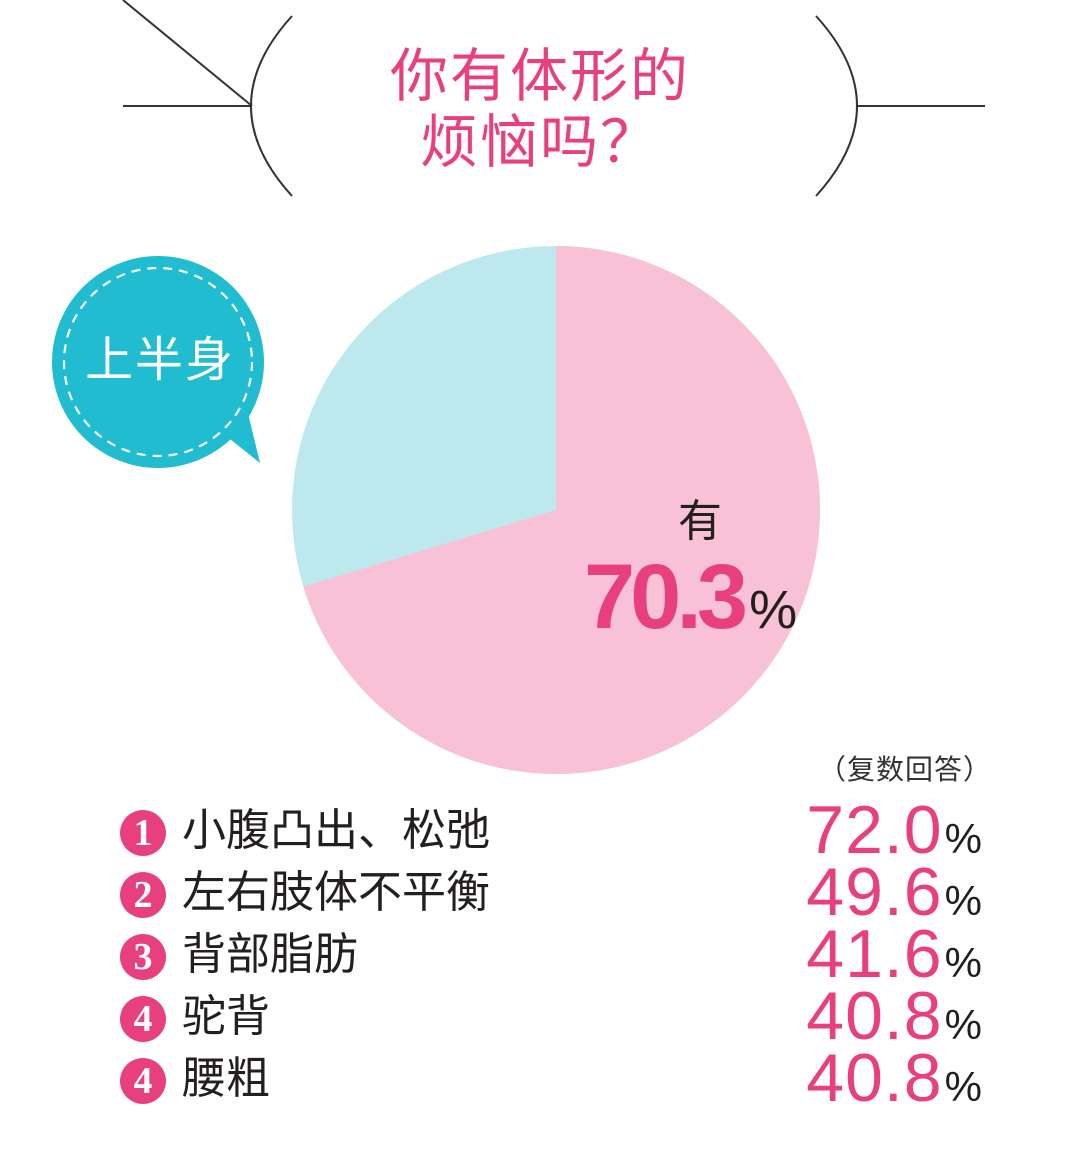  What do you see at coordinates (336, 830) in the screenshot?
I see `rank-label: 小腹凸出、松弛` at bounding box center [336, 830].